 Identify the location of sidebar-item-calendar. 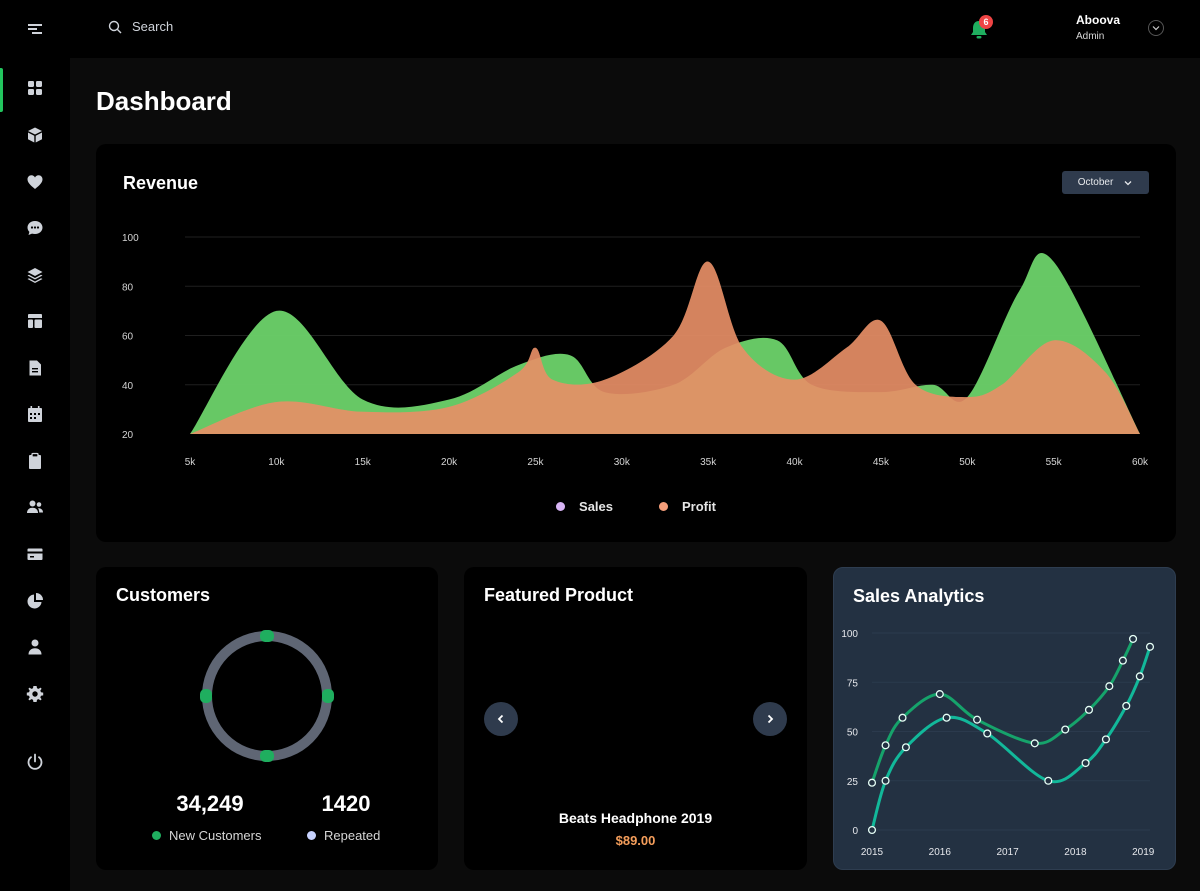
(35, 414).